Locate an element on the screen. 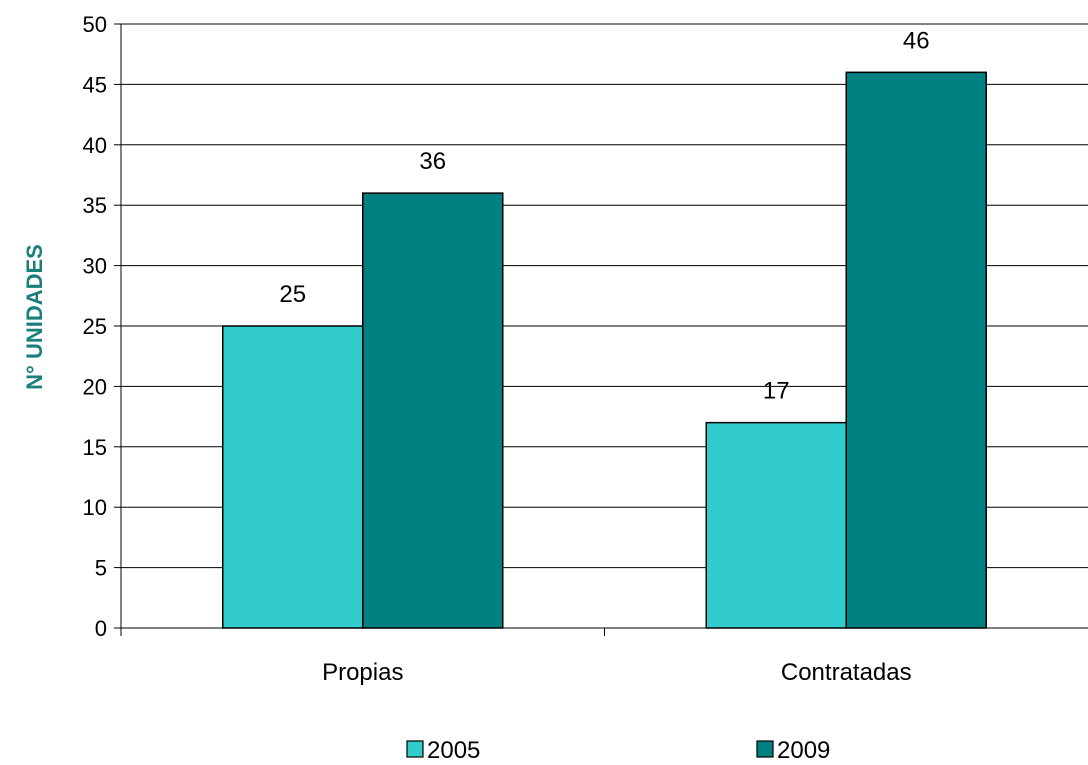  data-label: 46 is located at coordinates (916, 40).